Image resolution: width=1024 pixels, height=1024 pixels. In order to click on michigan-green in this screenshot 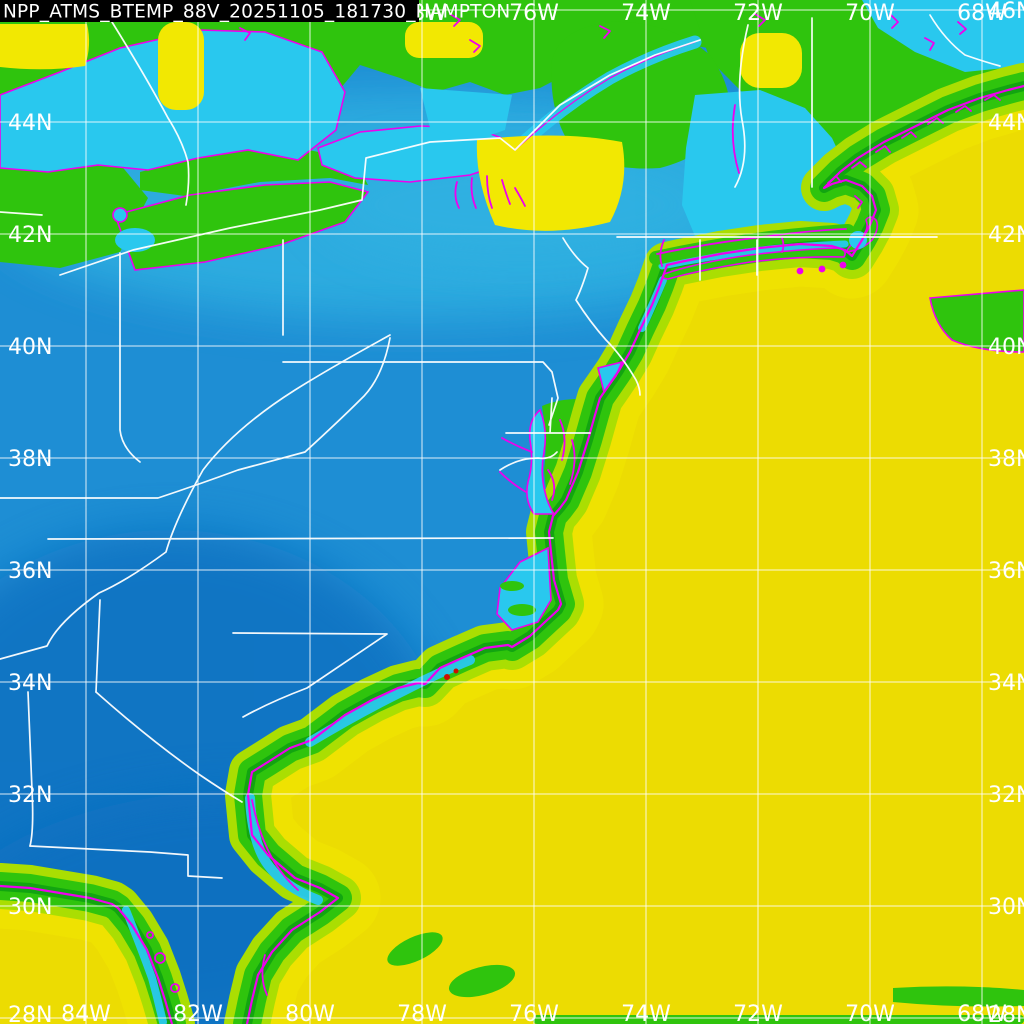, I will do `click(74, 204)`.